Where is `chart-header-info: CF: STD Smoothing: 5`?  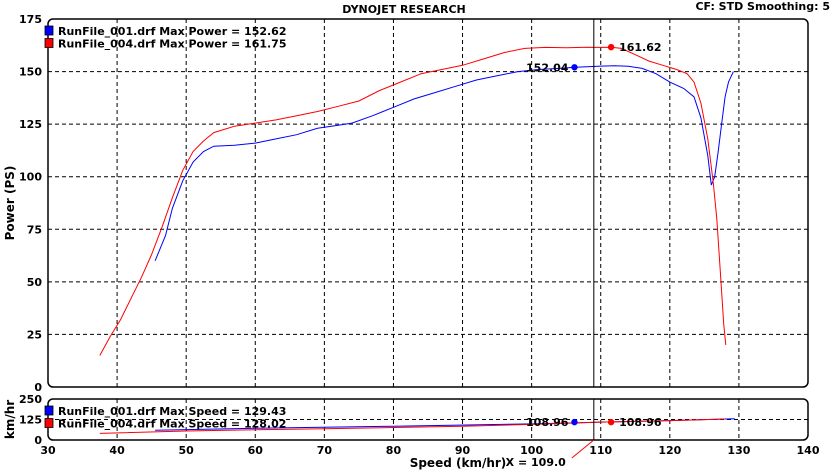
chart-header-info: CF: STD Smoothing: 5 is located at coordinates (762, 6).